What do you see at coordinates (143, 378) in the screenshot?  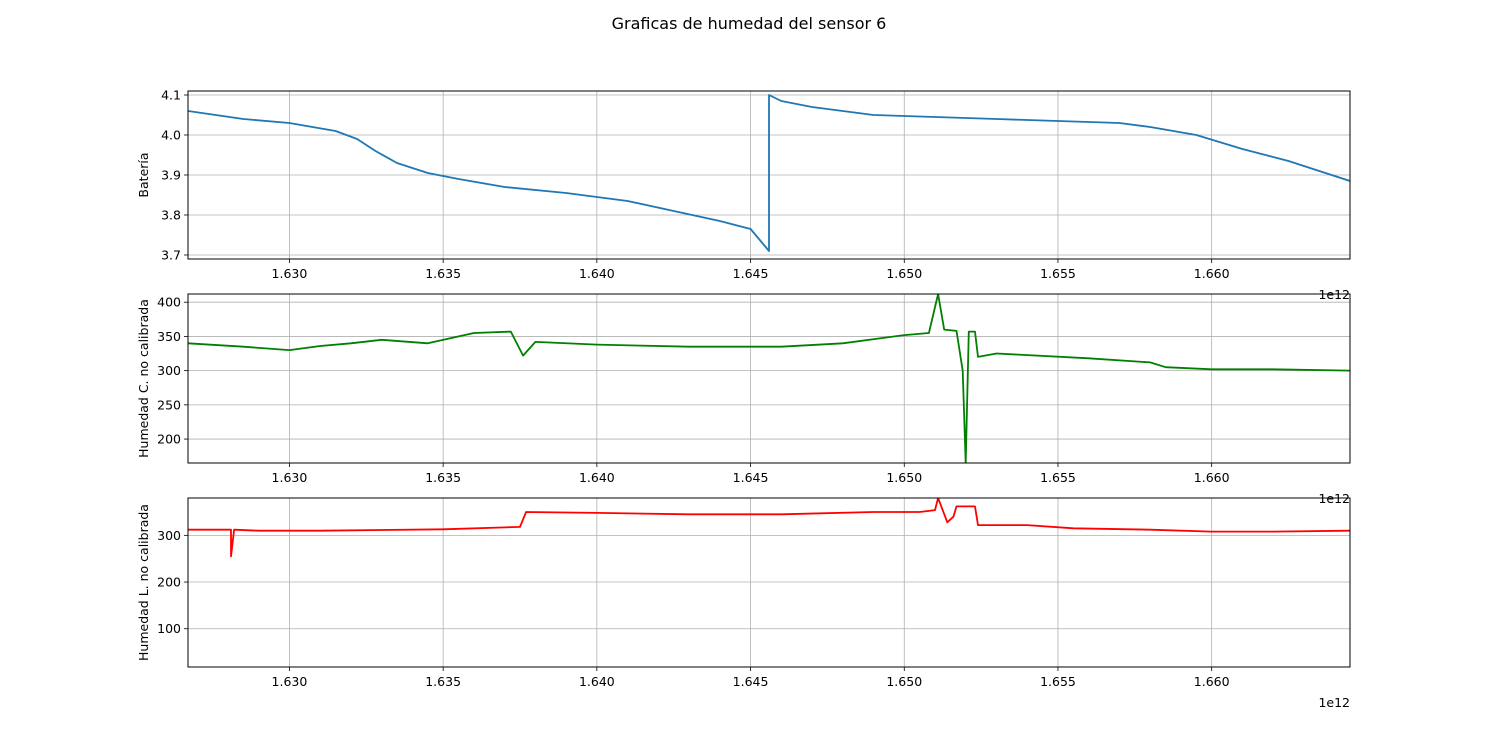 I see `y-axis-label: Humedad C. no calibrada` at bounding box center [143, 378].